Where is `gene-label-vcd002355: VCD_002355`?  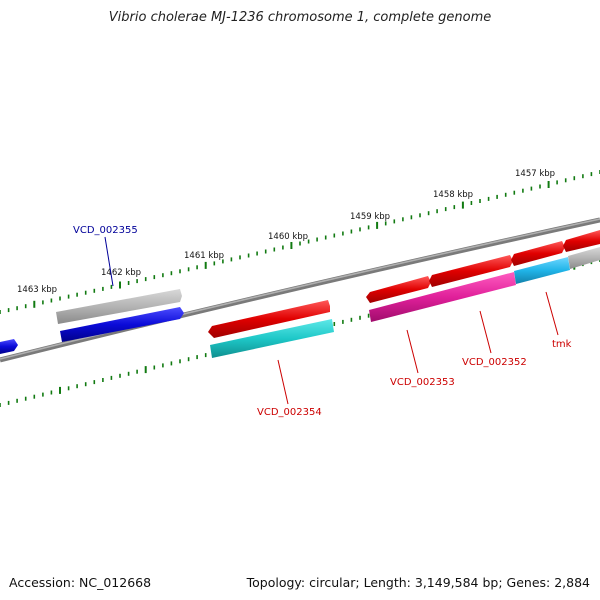
gene-label-vcd002355: VCD_002355 is located at coordinates (105, 230).